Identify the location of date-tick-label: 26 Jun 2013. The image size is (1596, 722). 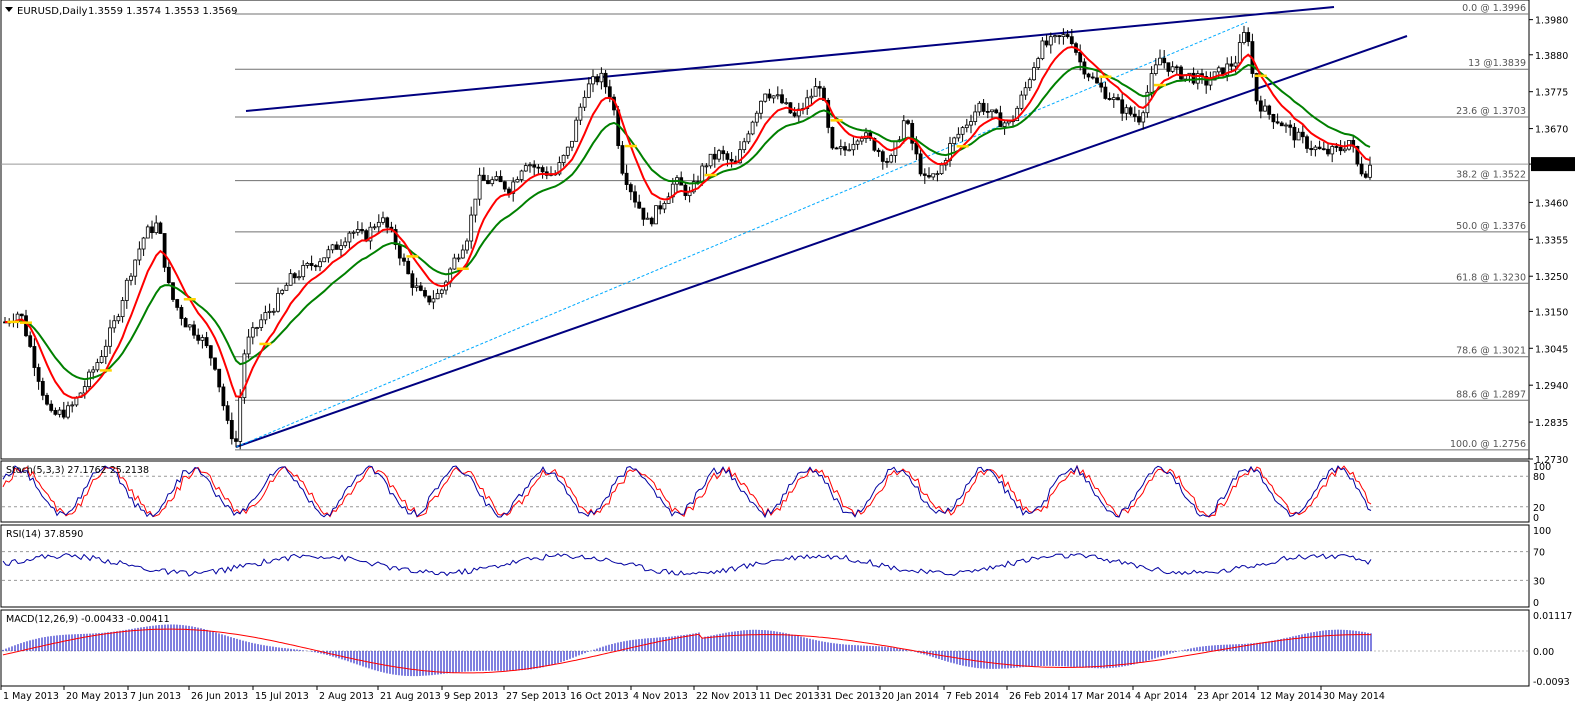
(219, 696).